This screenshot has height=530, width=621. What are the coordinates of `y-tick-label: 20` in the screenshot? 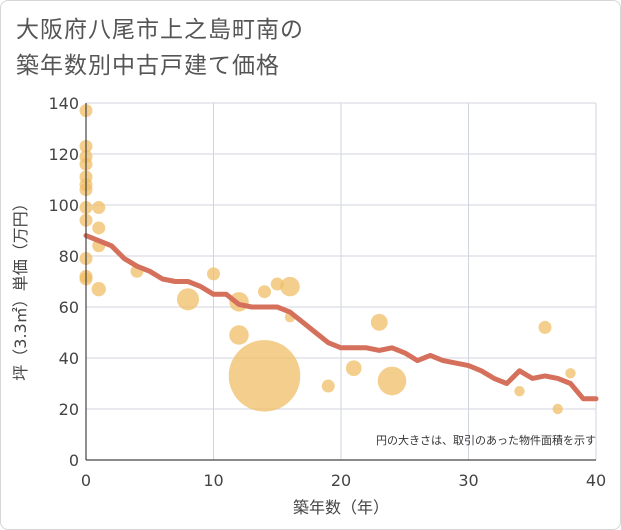 It's located at (69, 409).